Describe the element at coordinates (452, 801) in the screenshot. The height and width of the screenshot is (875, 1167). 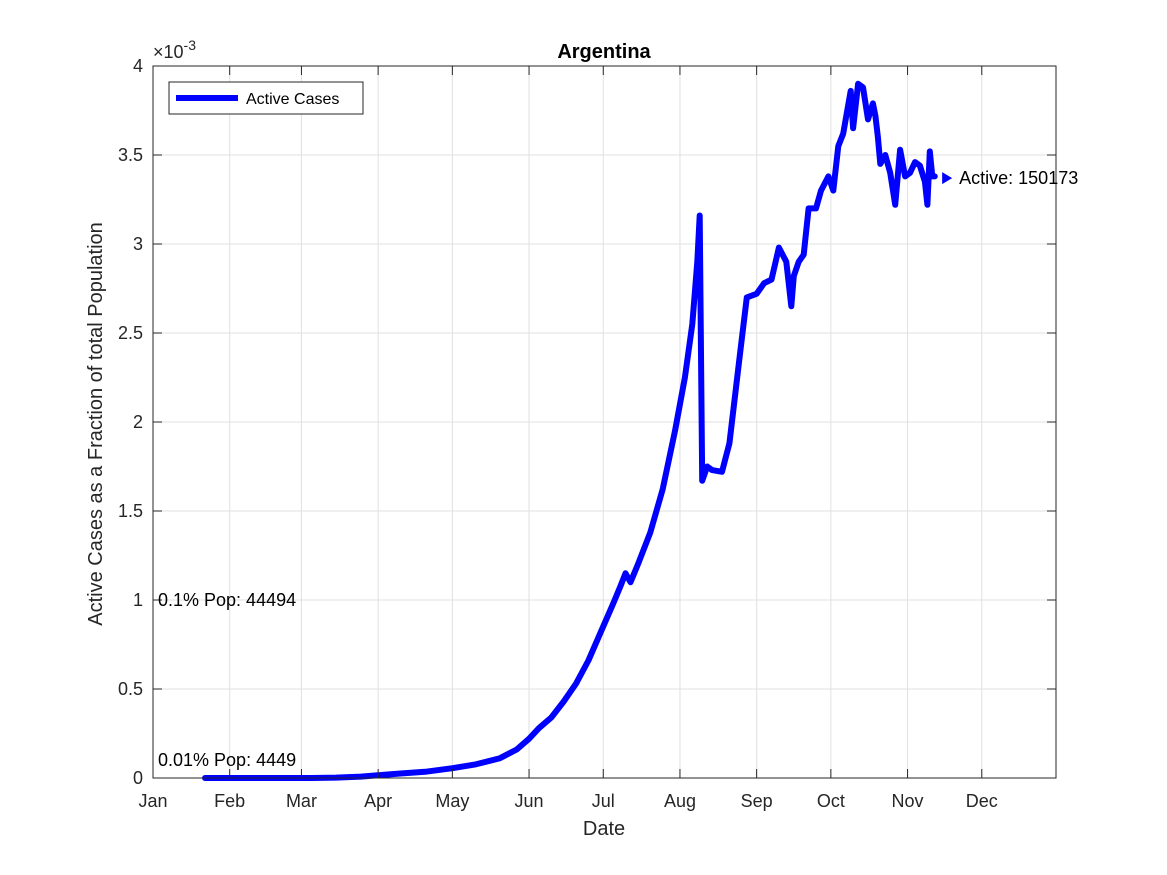
I see `x-tick-label: May` at that location.